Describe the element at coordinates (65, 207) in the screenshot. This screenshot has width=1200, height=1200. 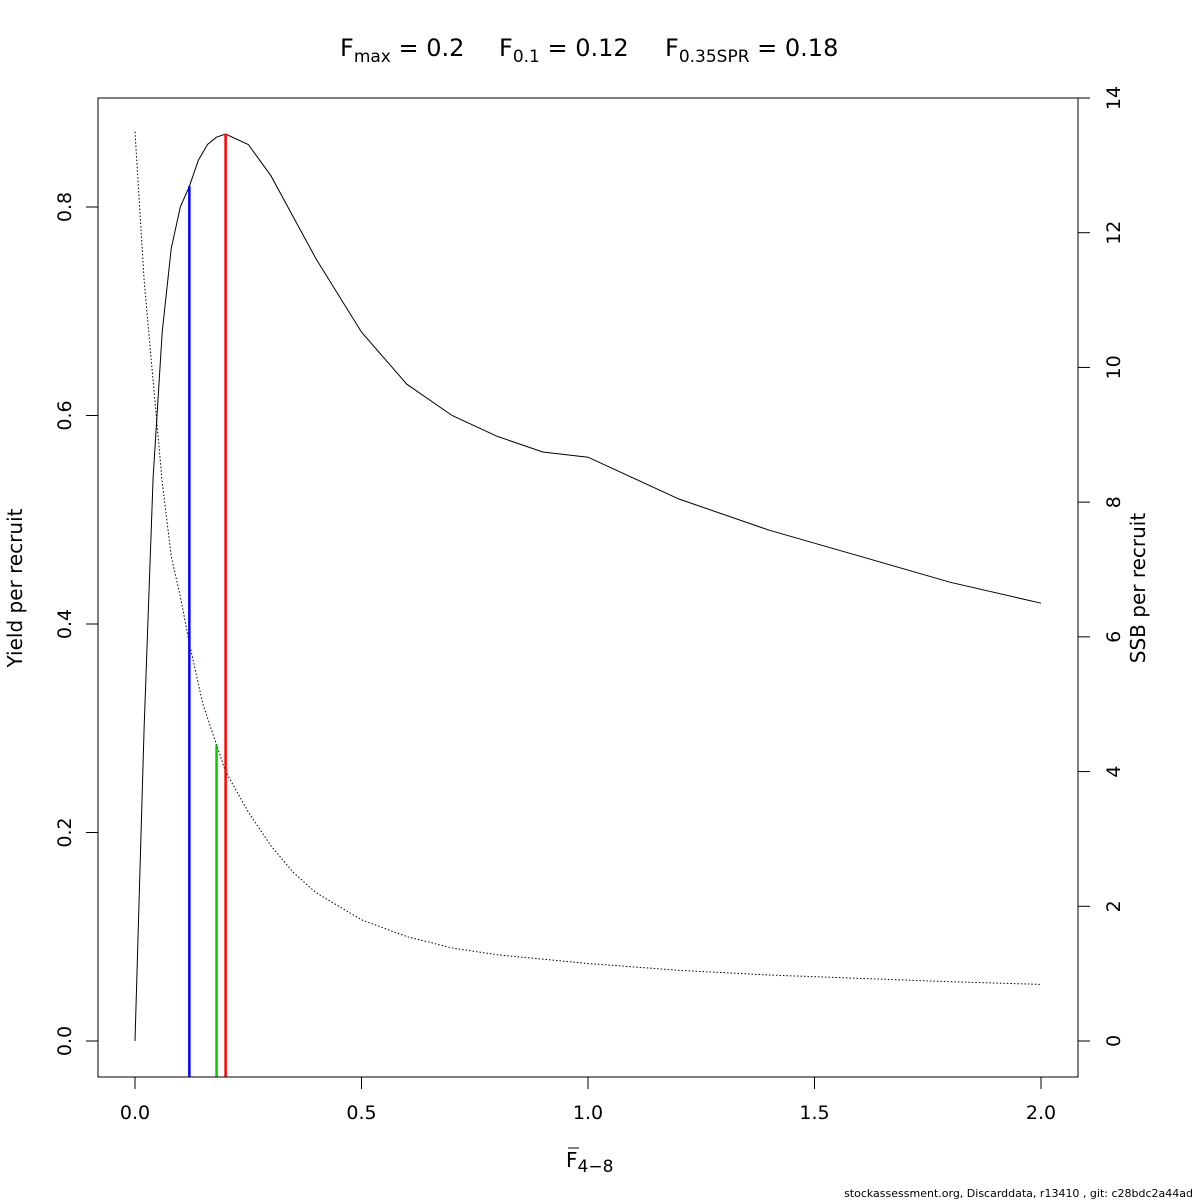
I see `y-left-tick-label: 0.8` at that location.